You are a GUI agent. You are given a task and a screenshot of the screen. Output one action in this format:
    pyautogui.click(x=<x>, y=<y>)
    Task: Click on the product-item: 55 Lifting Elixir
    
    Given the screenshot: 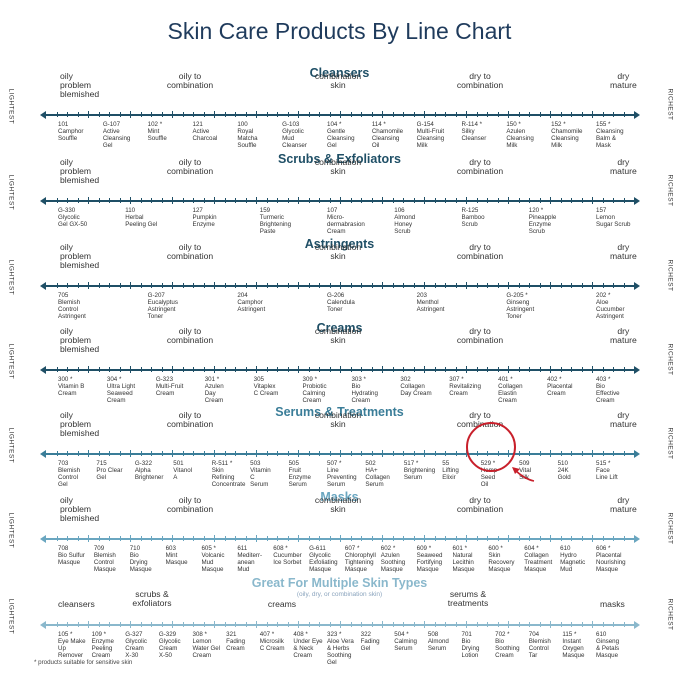 What is the action you would take?
    pyautogui.click(x=450, y=470)
    